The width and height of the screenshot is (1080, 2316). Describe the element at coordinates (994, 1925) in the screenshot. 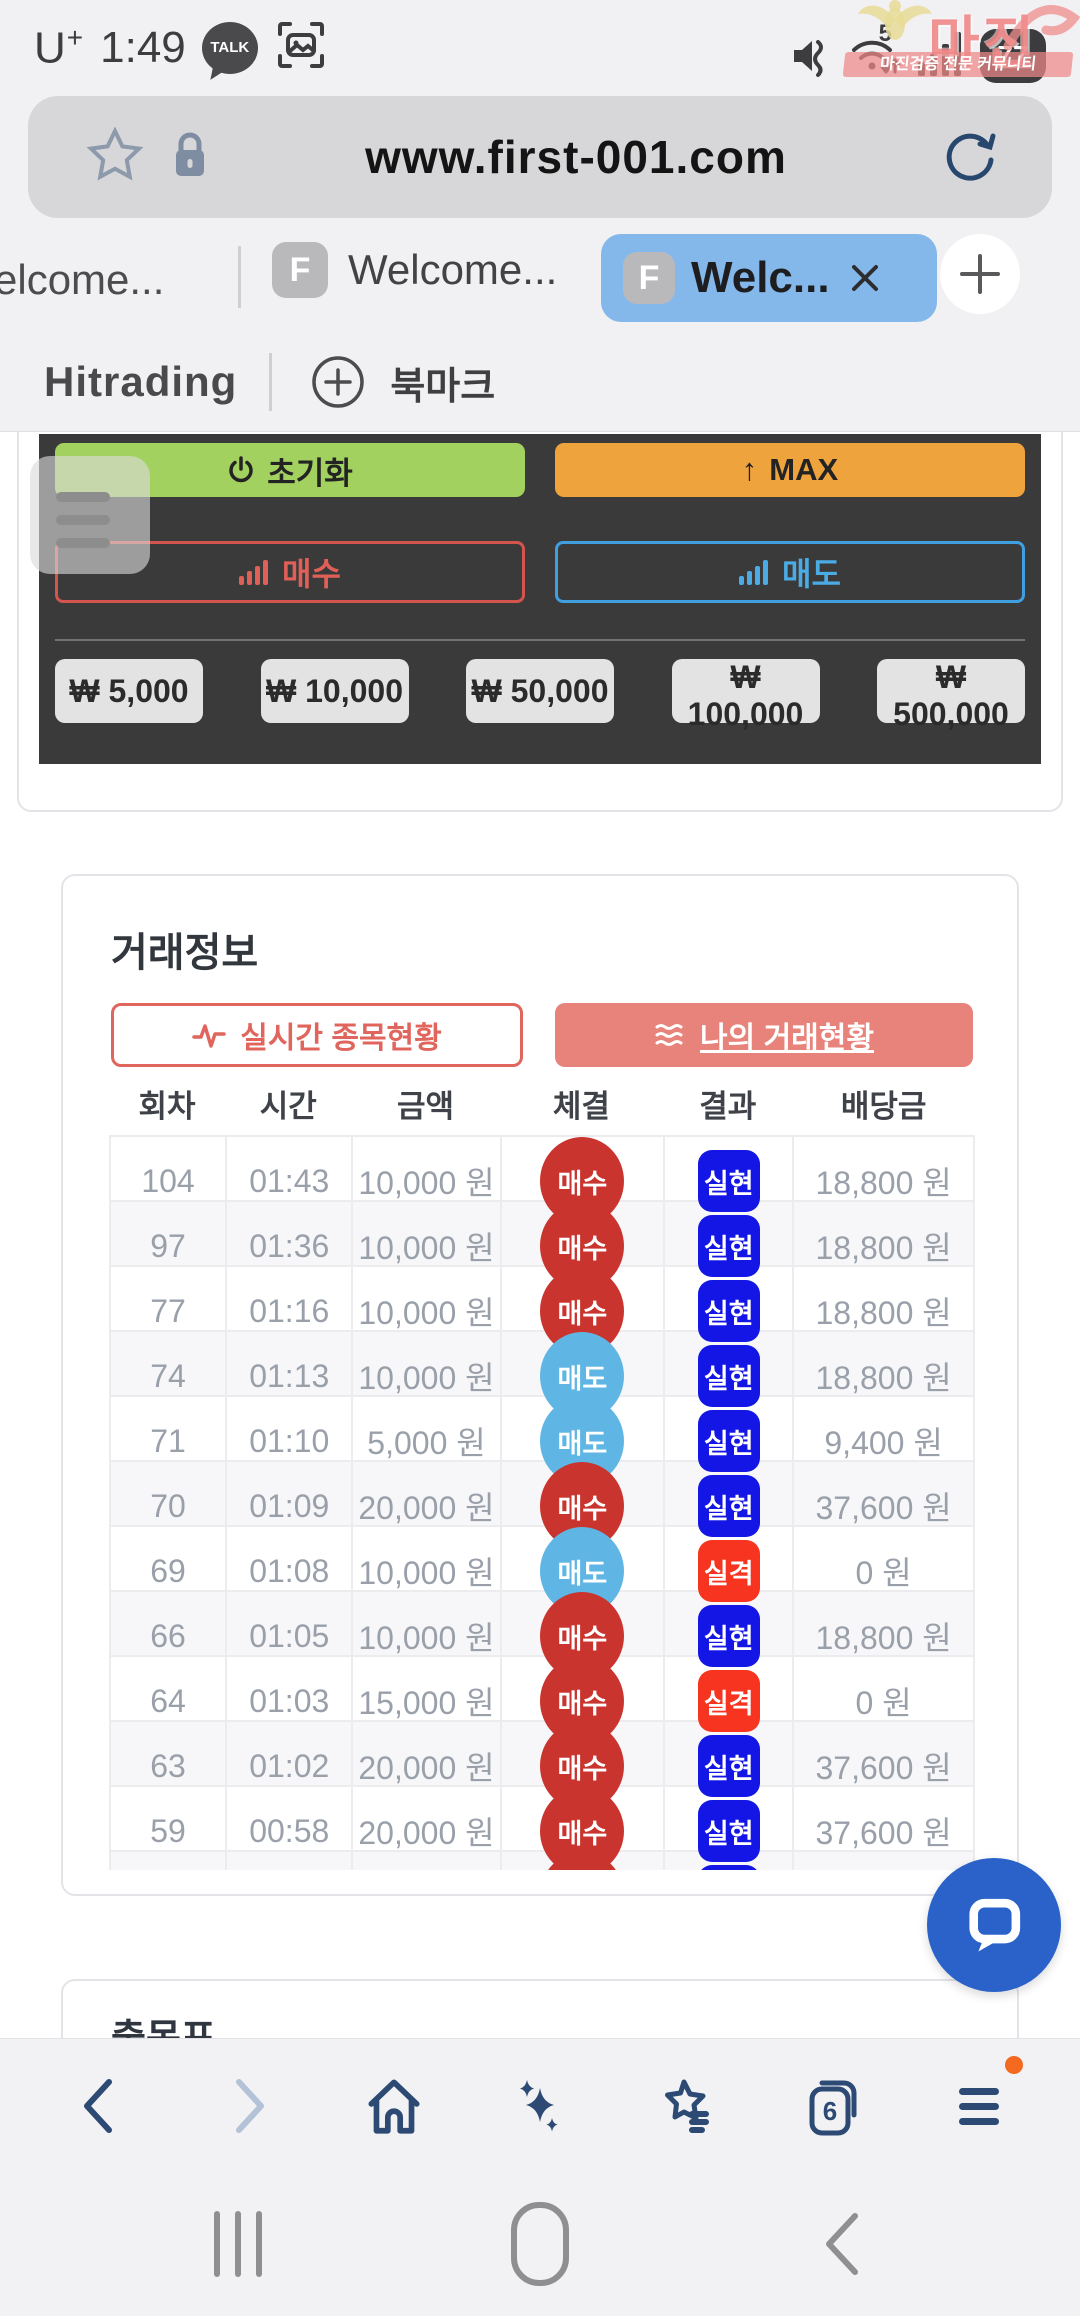

I see `chat-fab-button` at that location.